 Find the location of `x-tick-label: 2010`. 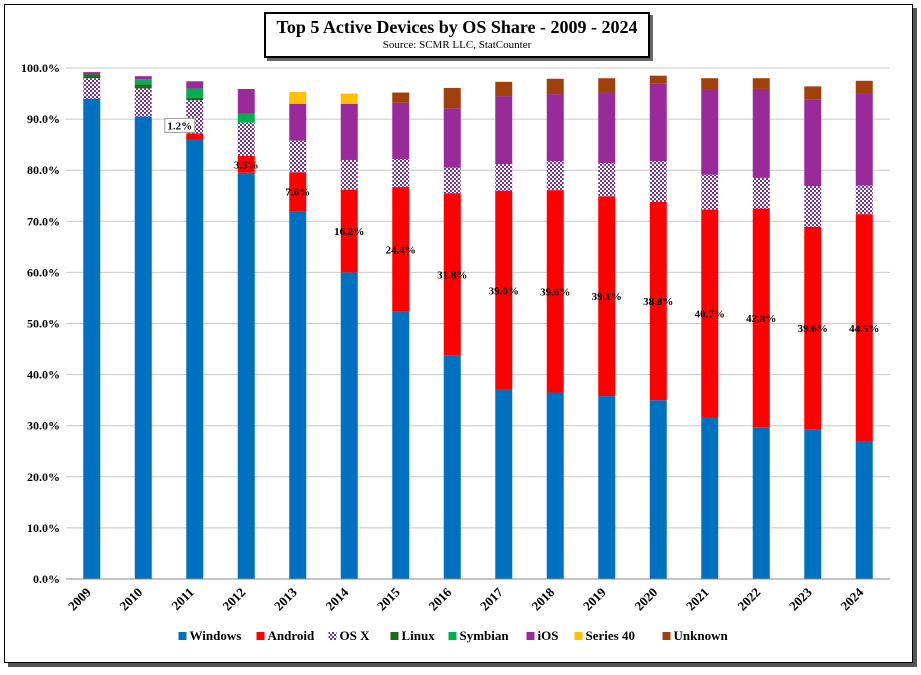

x-tick-label: 2010 is located at coordinates (130, 599).